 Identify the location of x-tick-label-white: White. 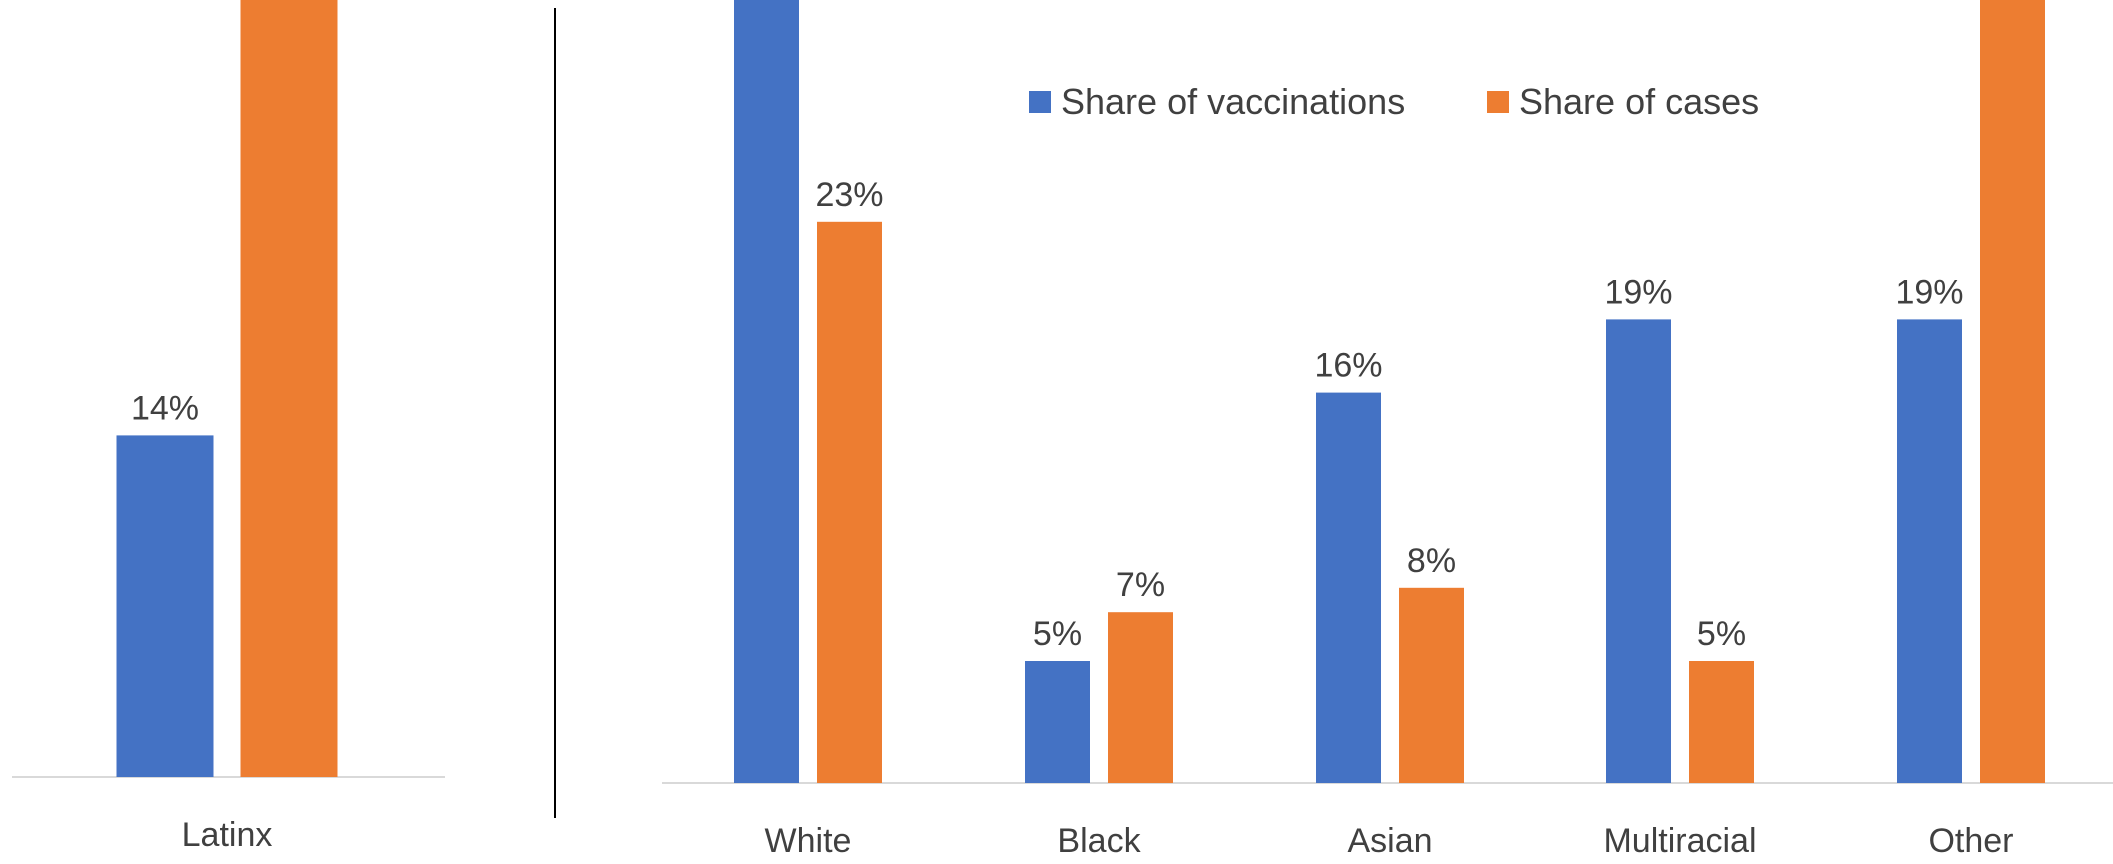
(808, 840).